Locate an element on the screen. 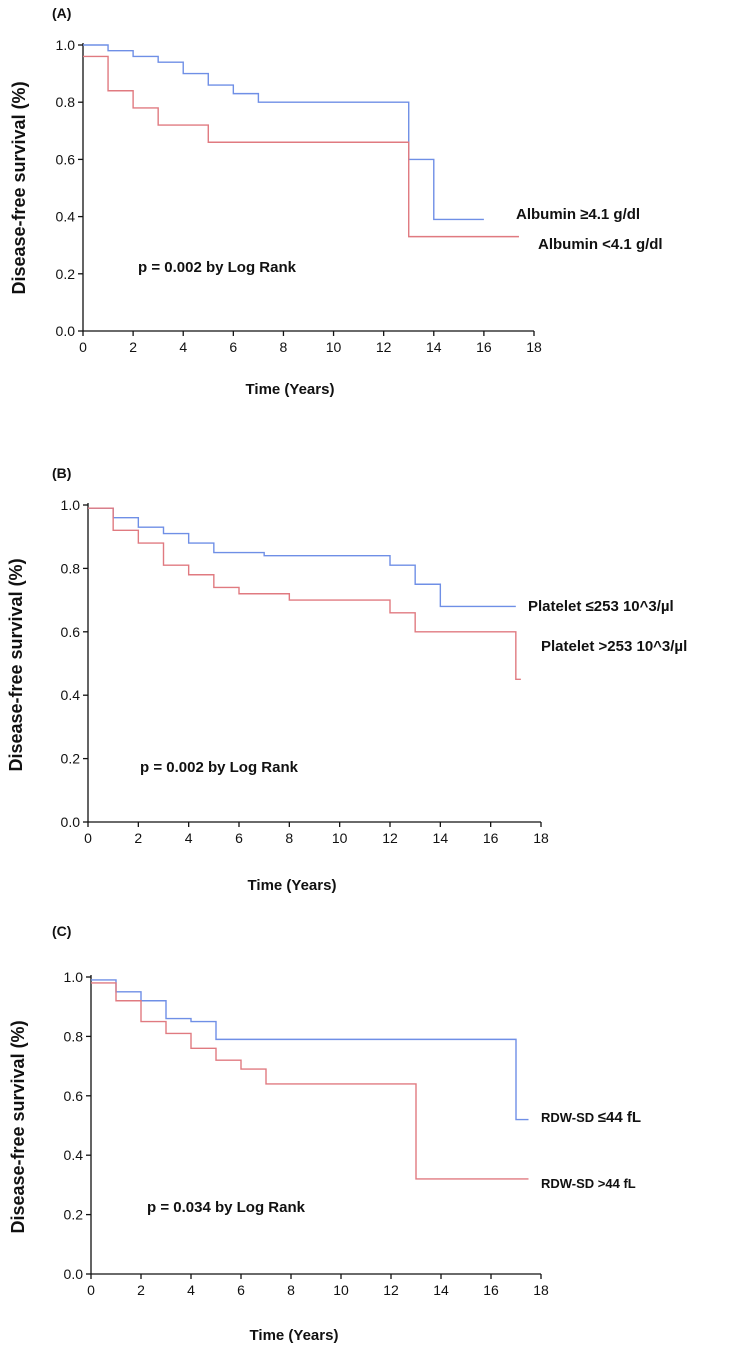  legend-rdw-low: RDW-SD ≤44 fL is located at coordinates (591, 1117).